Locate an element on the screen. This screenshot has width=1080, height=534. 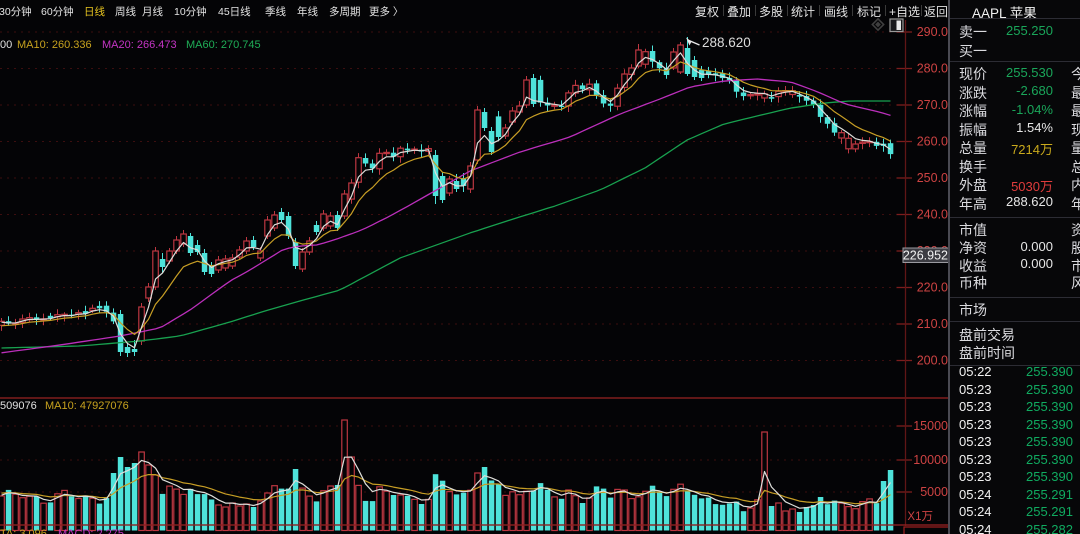
svg-text: 280.0 is located at coordinates (932, 69).